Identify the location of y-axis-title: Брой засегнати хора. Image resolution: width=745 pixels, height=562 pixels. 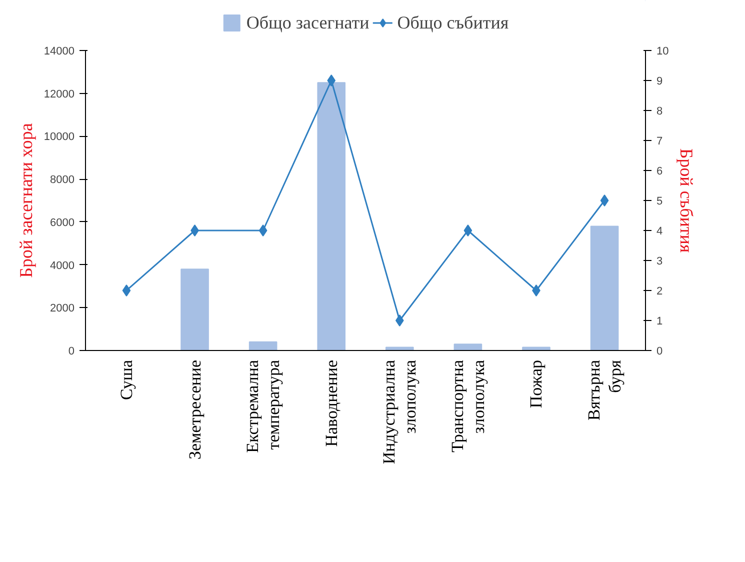
(26, 200).